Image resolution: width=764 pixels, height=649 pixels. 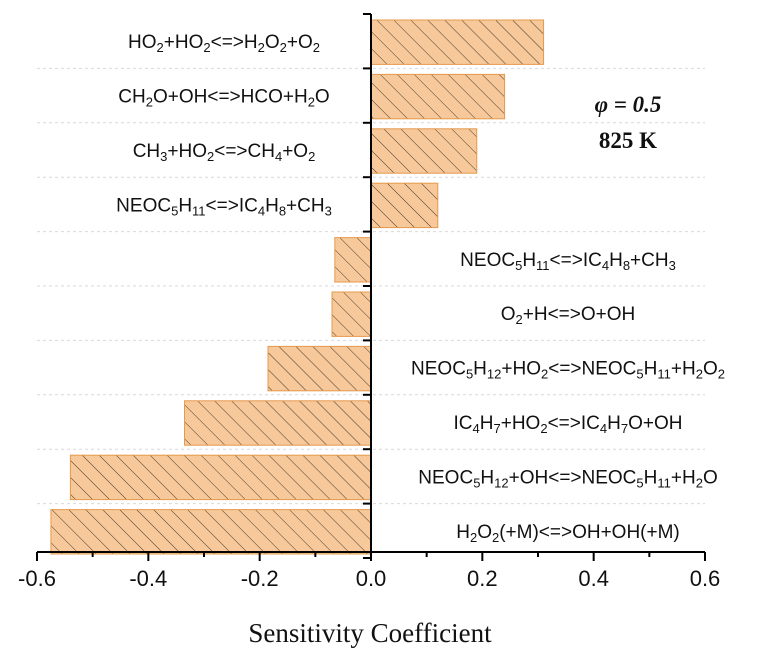 What do you see at coordinates (567, 478) in the screenshot?
I see `category-label: NEOC5H12+OH<=>NEOC5H11+H2O` at bounding box center [567, 478].